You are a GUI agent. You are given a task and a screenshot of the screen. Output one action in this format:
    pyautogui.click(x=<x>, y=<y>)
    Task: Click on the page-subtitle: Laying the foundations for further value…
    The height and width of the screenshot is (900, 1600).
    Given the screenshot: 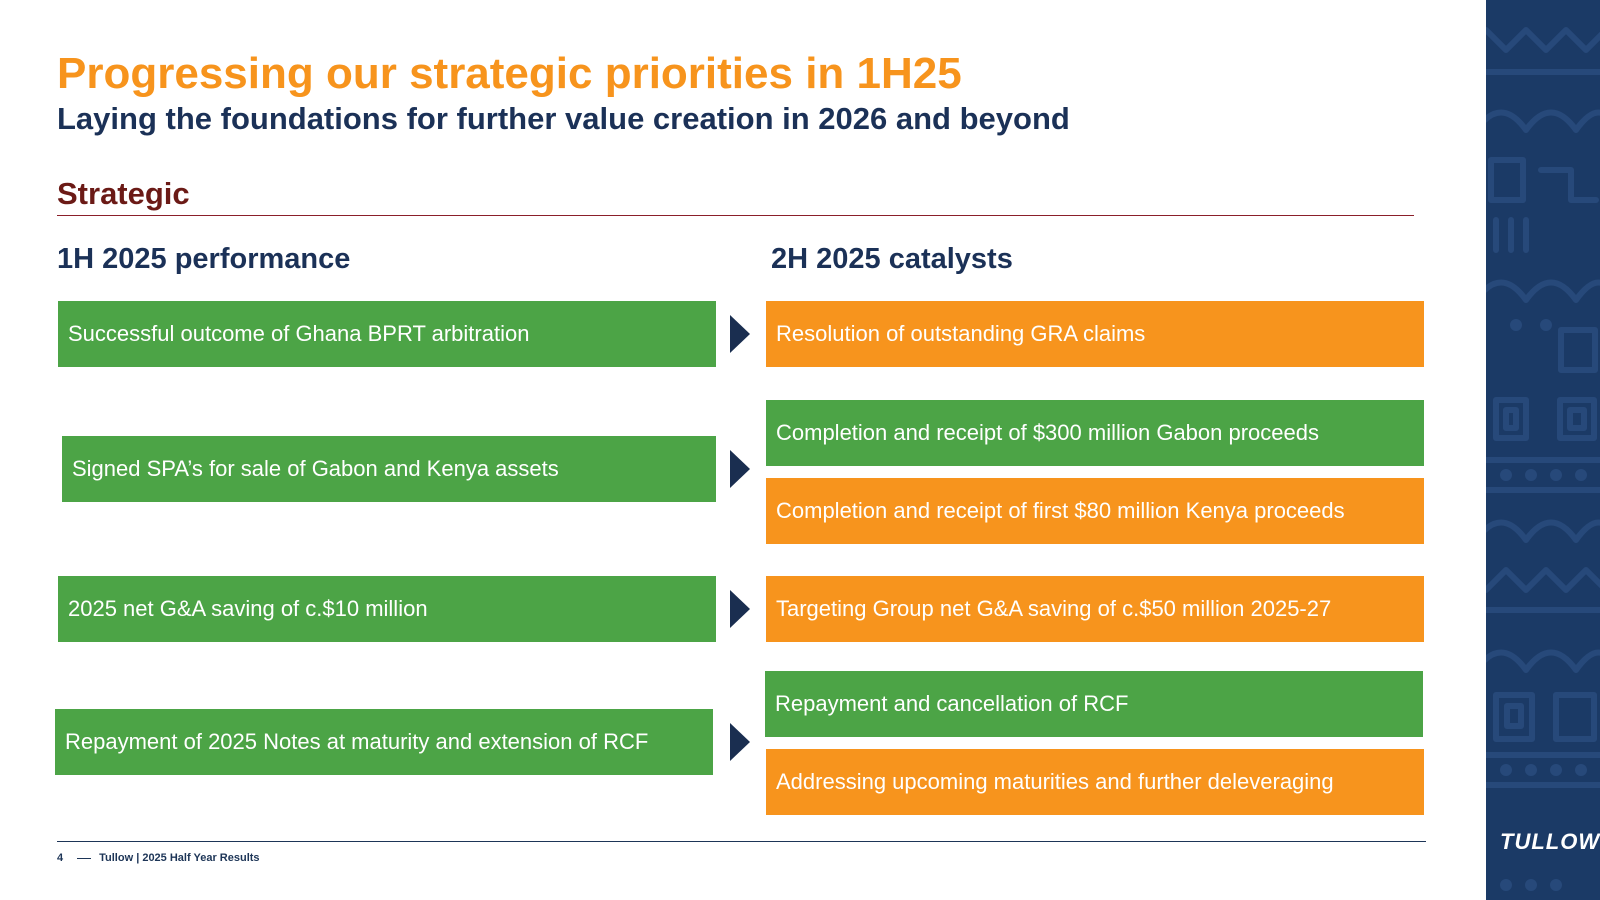 What is the action you would take?
    pyautogui.click(x=563, y=118)
    